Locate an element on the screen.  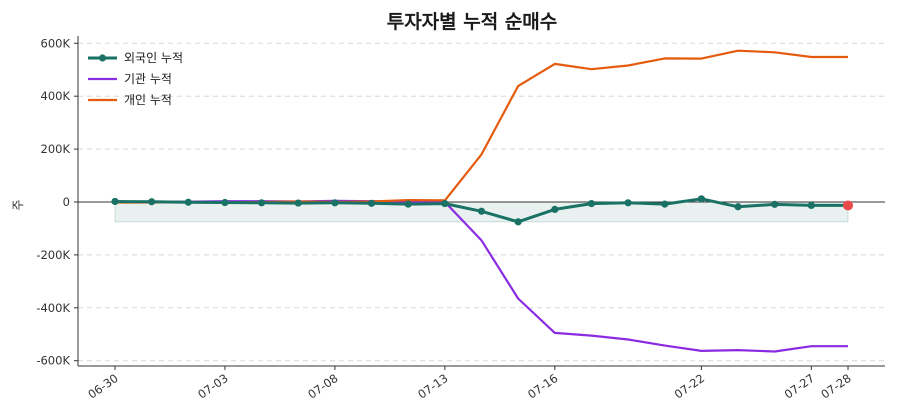
y-tick-label: 400K is located at coordinates (56, 96).